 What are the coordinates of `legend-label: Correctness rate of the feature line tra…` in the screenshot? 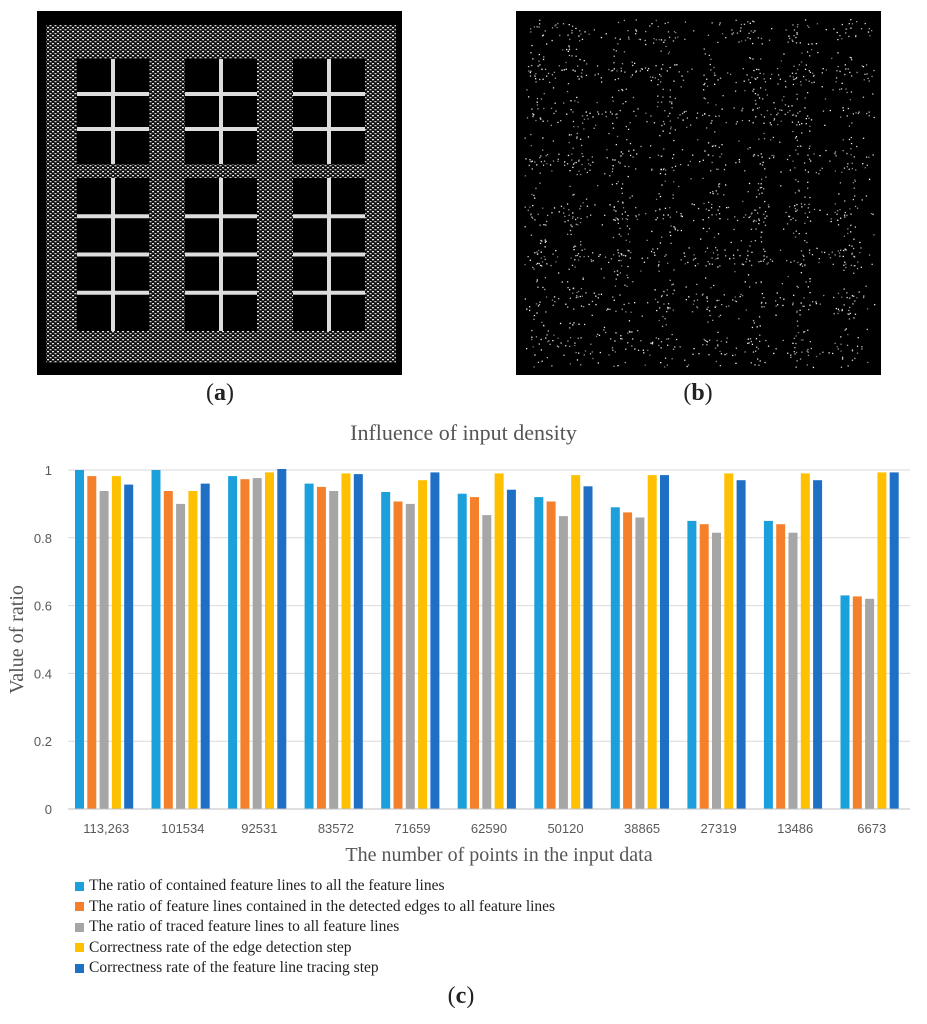 It's located at (234, 968).